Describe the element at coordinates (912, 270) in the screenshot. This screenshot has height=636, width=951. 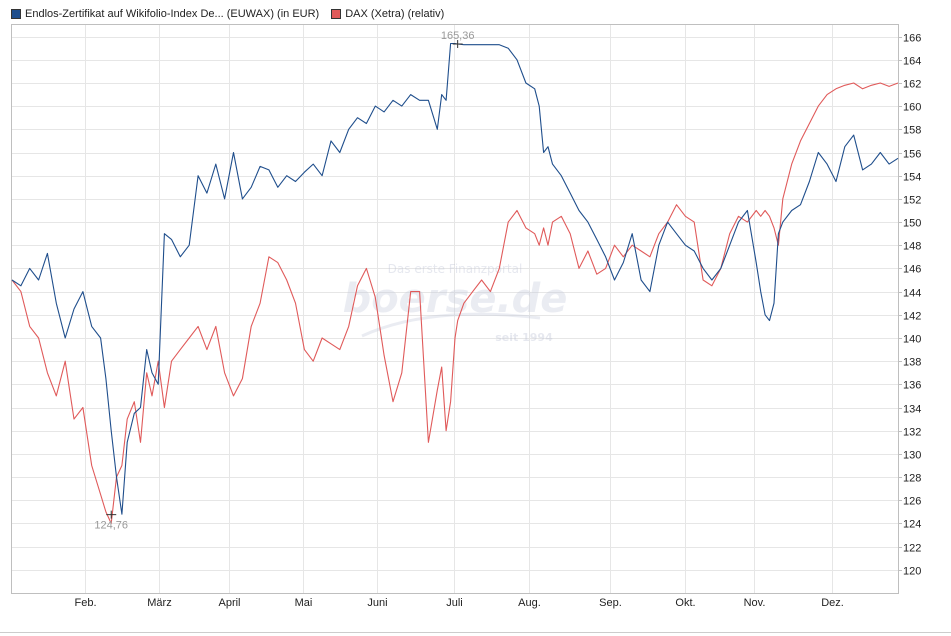
I see `y-tick-label: 146` at that location.